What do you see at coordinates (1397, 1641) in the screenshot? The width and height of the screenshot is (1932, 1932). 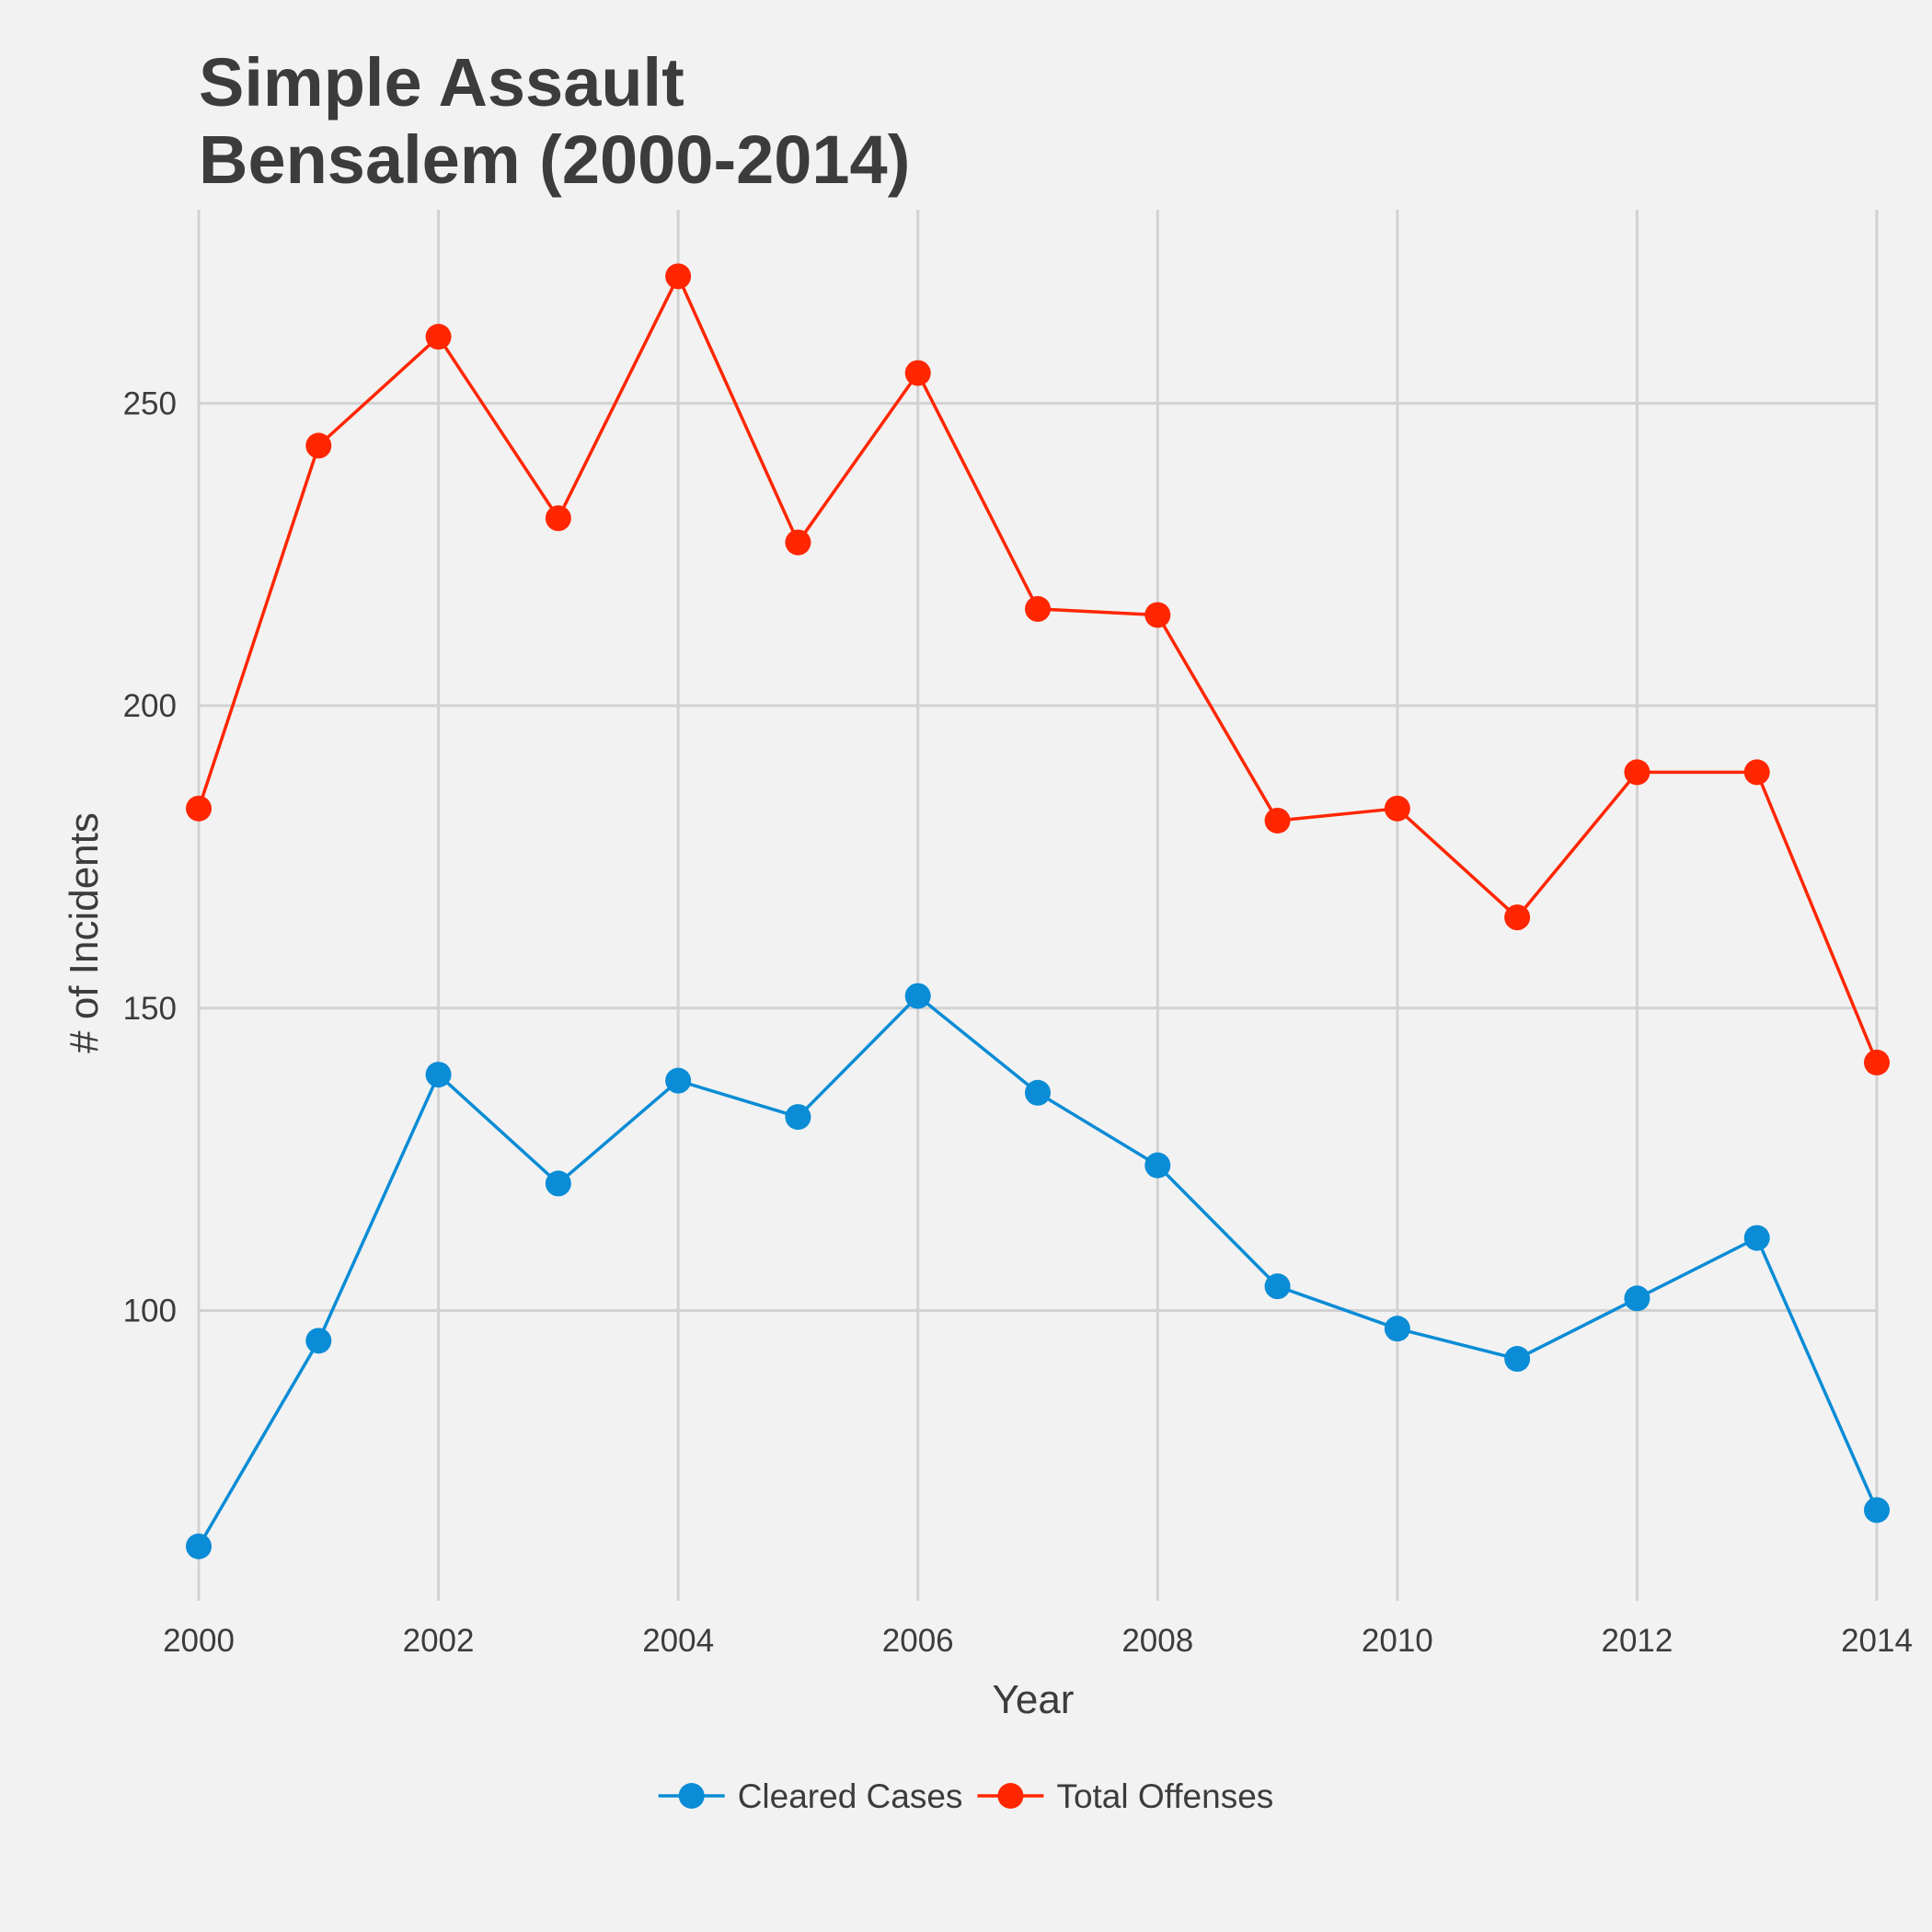 I see `x-tick-label: 2010` at bounding box center [1397, 1641].